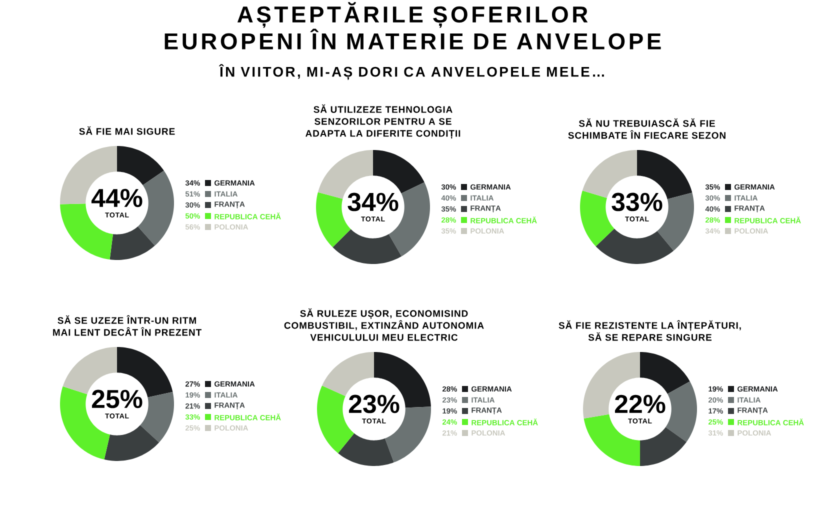 The image size is (825, 510). What do you see at coordinates (127, 325) in the screenshot?
I see `chart-title: SĂ SE UZEZE ÎNTR-UN RITM MAI LENT DECÂT ÎN PREZENT` at bounding box center [127, 325].